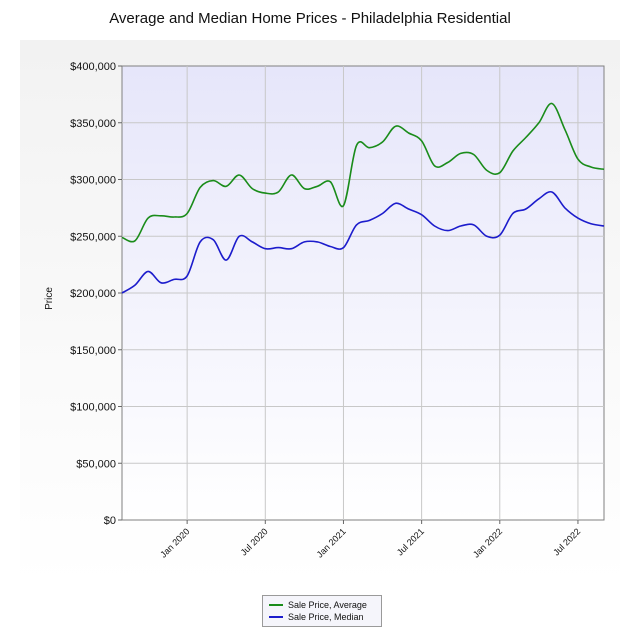  I want to click on y-tick-label: $250,000, so click(93, 237).